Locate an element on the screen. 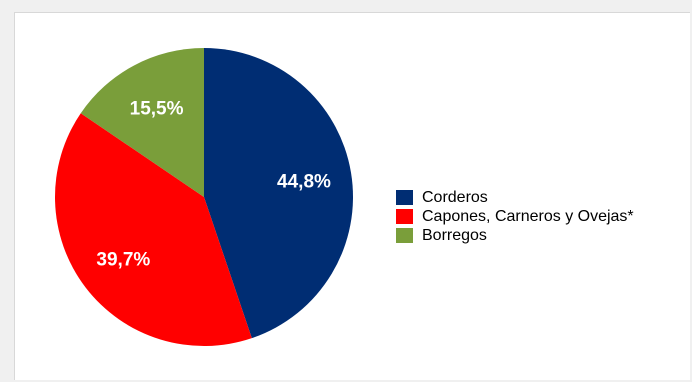  pie-label-corderos: 44,8% is located at coordinates (304, 182).